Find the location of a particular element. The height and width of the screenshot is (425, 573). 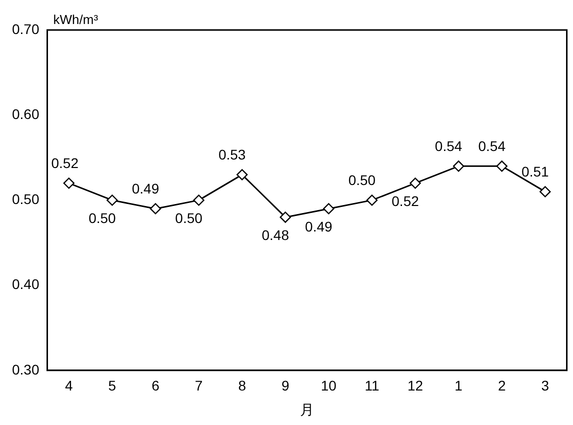

x-tick-label: 9 is located at coordinates (285, 386).